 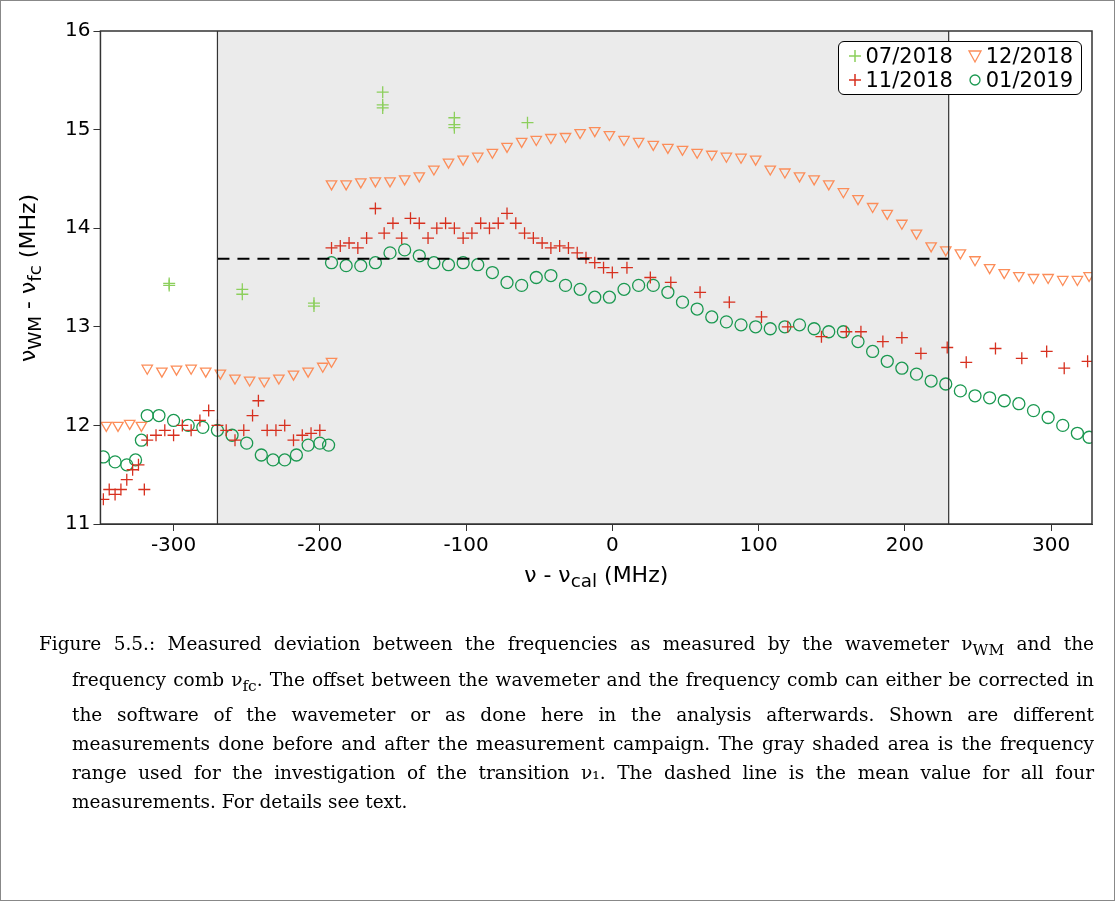 I want to click on x-tick-label: 200, so click(x=904, y=544).